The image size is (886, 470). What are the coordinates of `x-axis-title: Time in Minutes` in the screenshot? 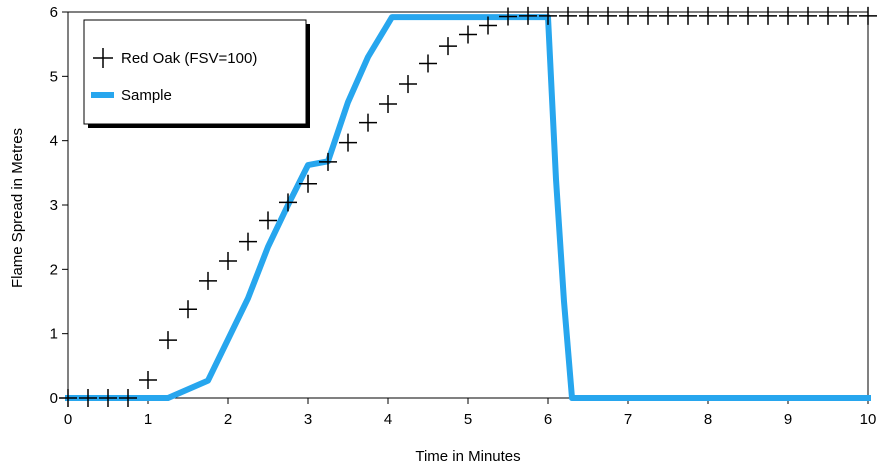 It's located at (467, 456).